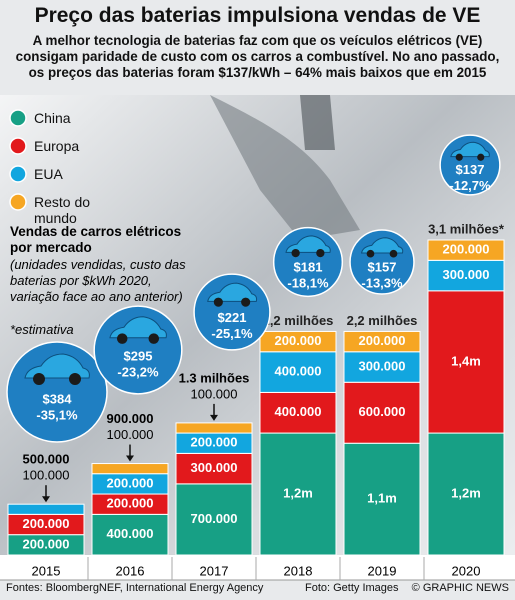  What do you see at coordinates (466, 228) in the screenshot?
I see `total-label: 3,1 milhões*` at bounding box center [466, 228].